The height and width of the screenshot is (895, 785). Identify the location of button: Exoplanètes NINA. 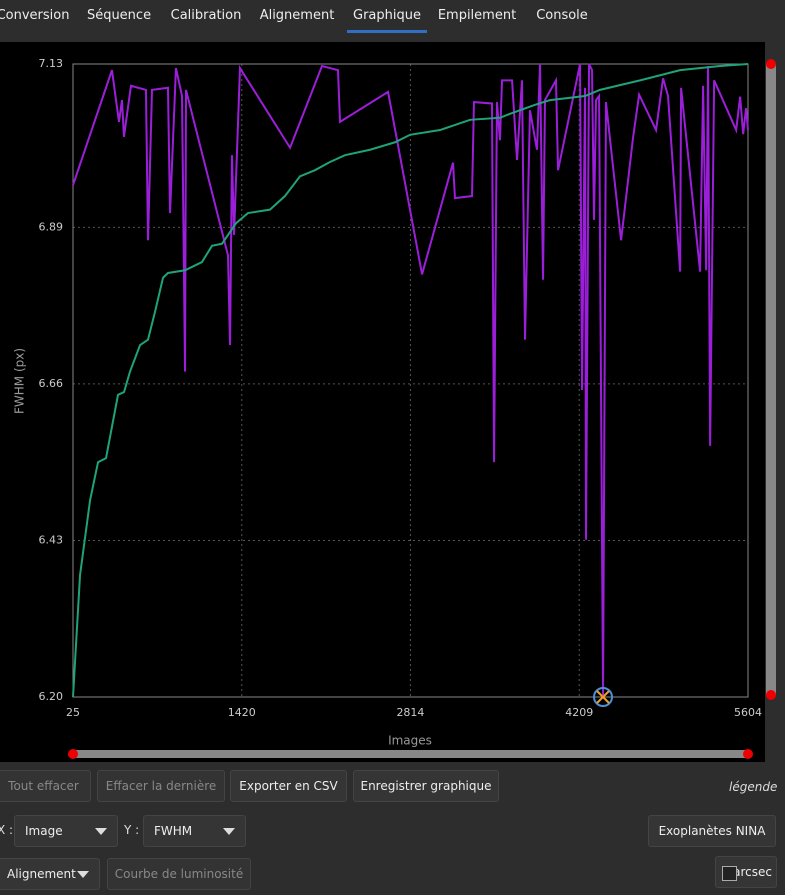
(712, 831).